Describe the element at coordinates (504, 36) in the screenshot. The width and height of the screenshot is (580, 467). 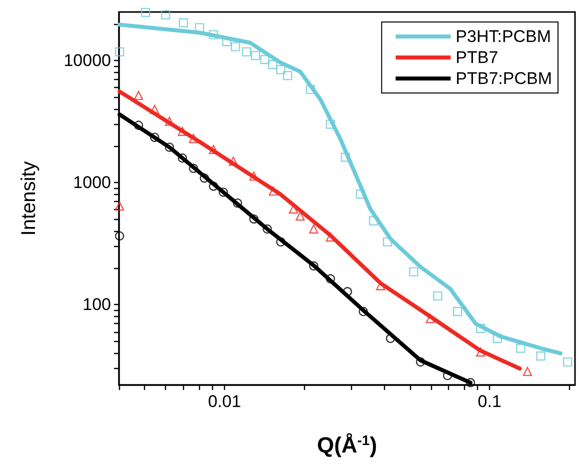
I see `legend-label: P3HT:PCBM` at that location.